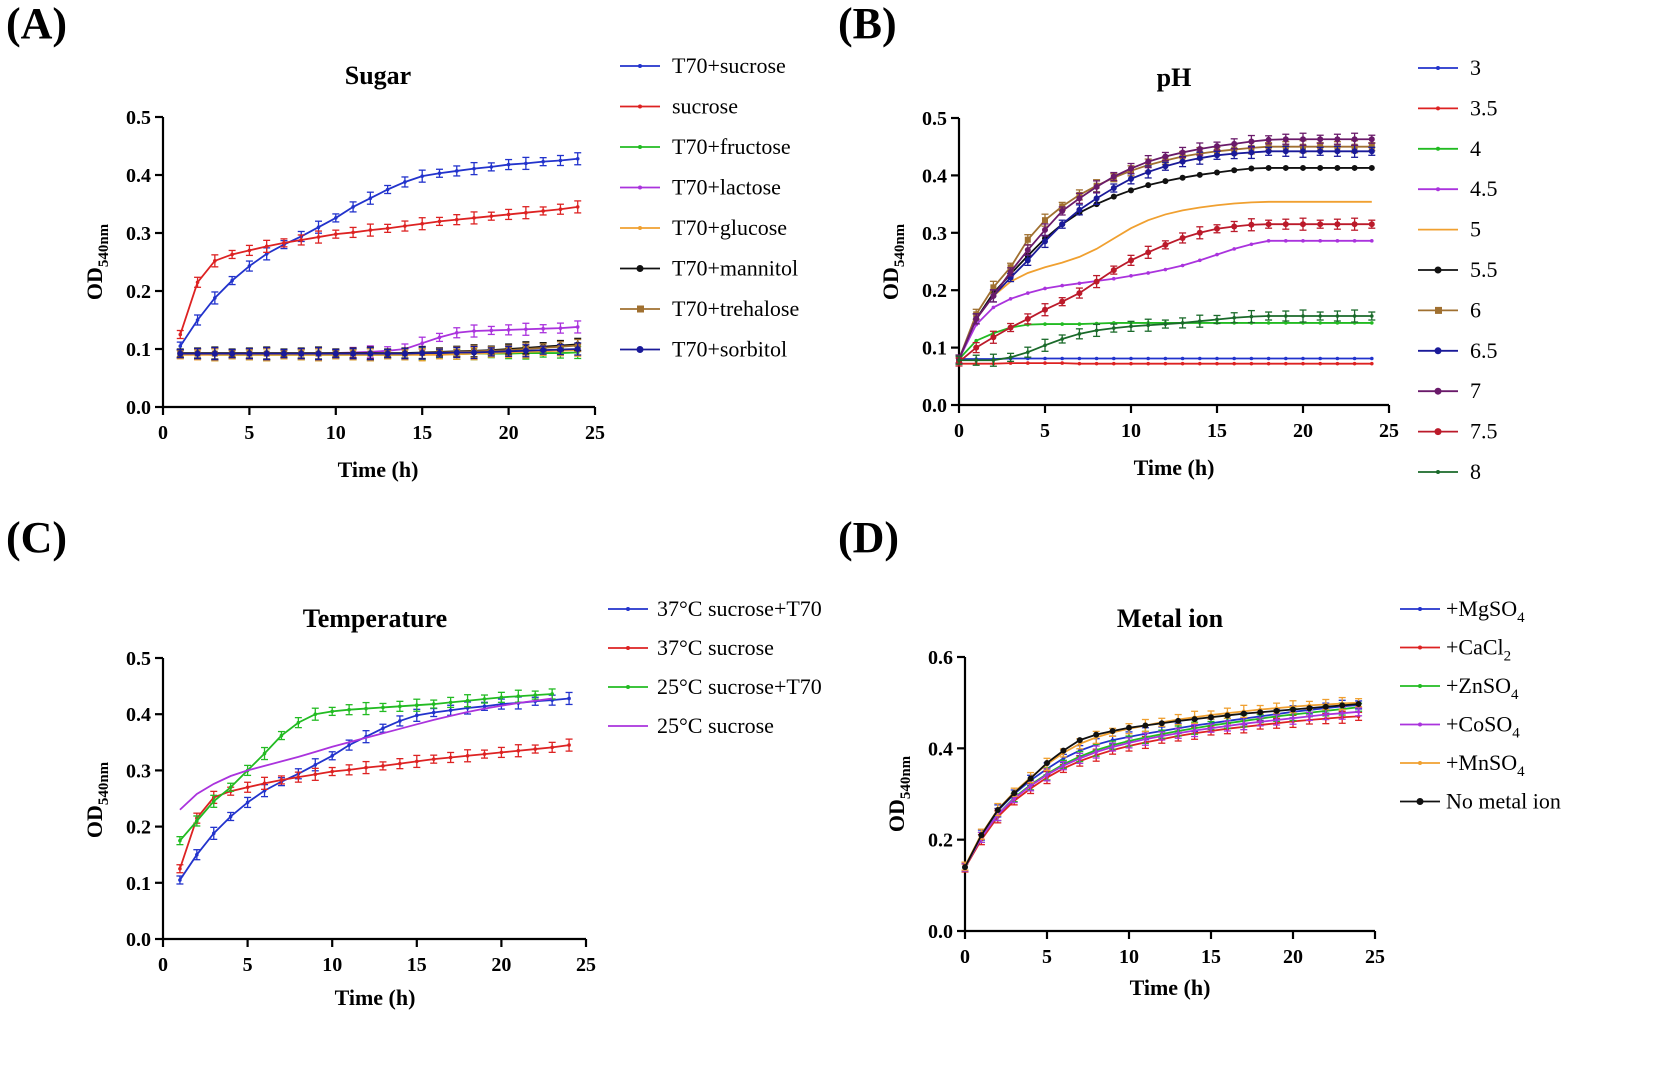 The height and width of the screenshot is (1077, 1654). I want to click on x-tick-label: 20, so click(509, 433).